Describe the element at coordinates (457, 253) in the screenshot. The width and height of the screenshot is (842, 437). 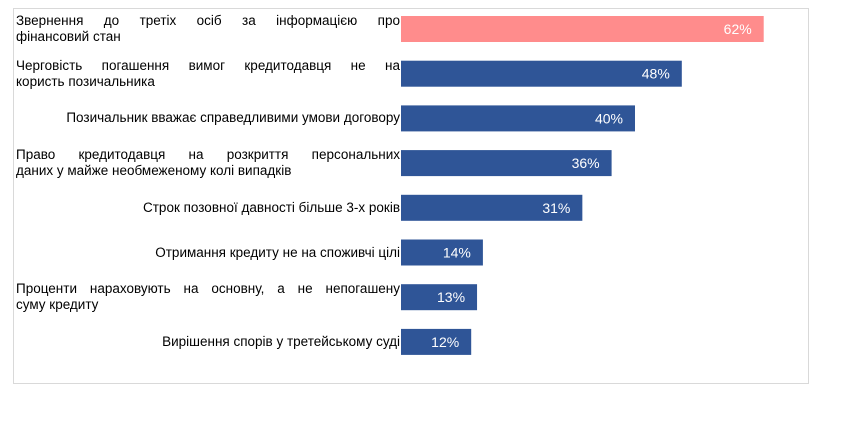
I see `bar-value-label: 14%` at that location.